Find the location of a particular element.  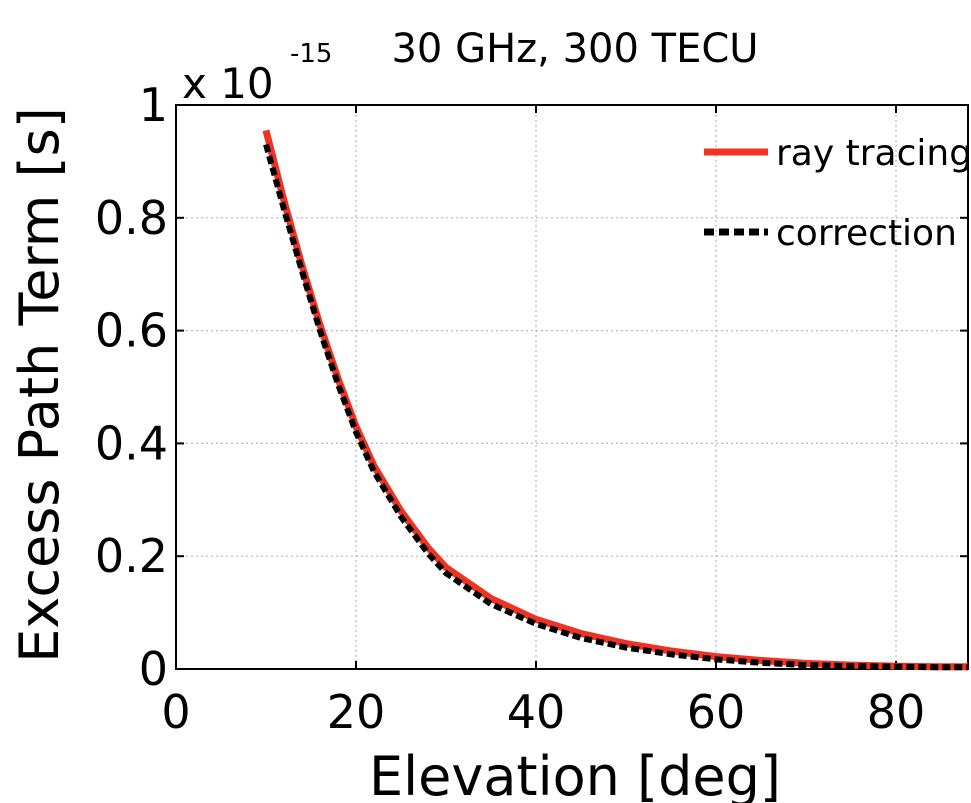

x-tick-label: 60 is located at coordinates (716, 712).